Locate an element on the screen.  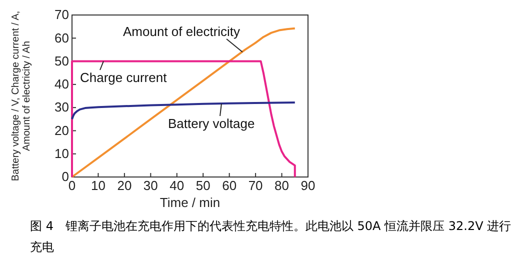
y-tick-label: 60 is located at coordinates (61, 38).